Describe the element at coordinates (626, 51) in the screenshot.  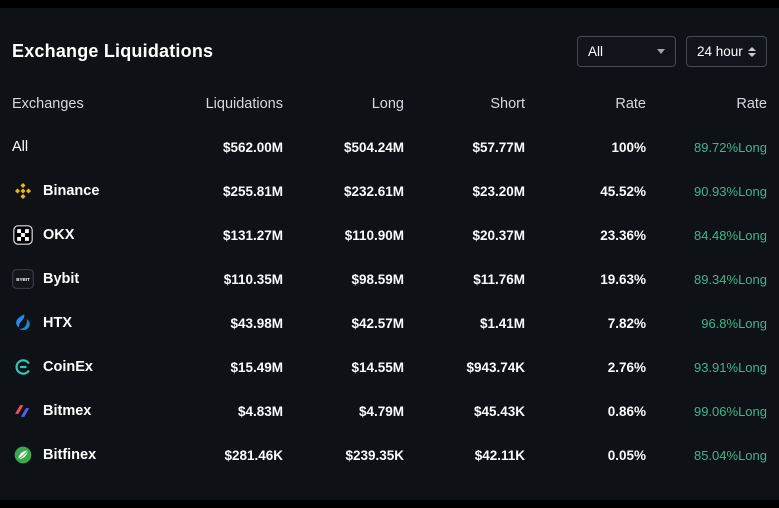
I see `exchange-filter-dropdown: All` at that location.